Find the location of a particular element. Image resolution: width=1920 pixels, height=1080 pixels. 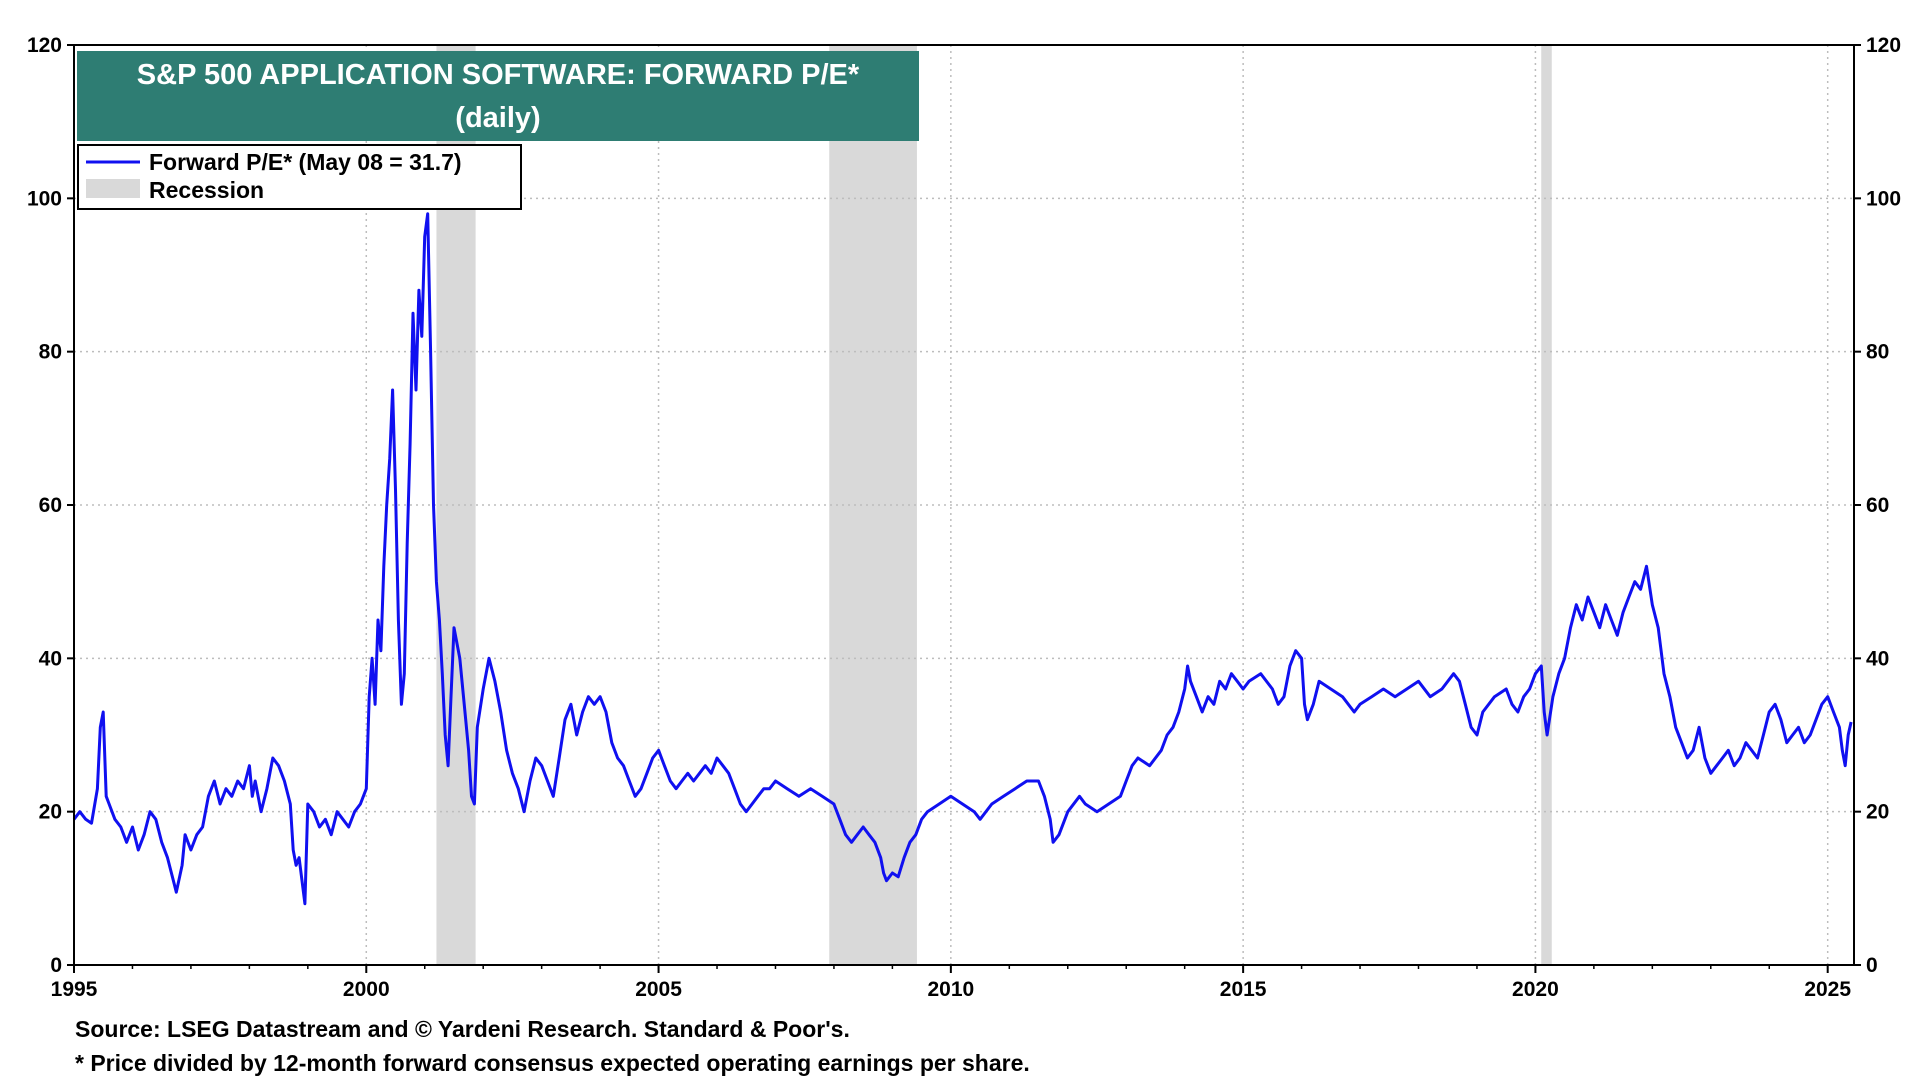

y-tick-label-left: 80 is located at coordinates (50, 352).